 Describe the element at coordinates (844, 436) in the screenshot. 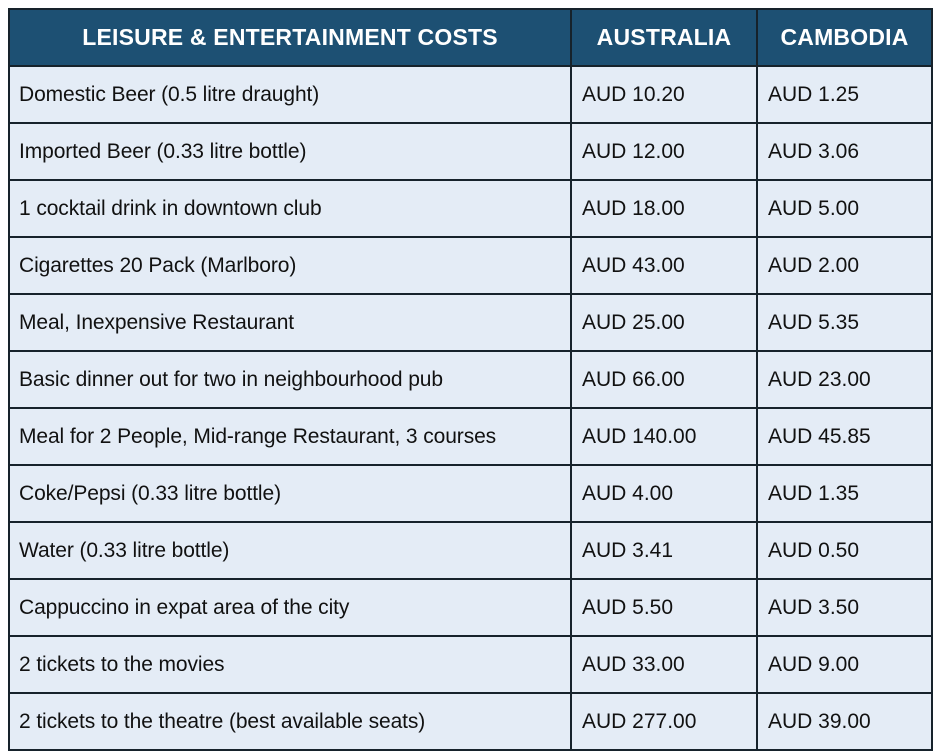

I see `cell-cambodia: AUD 45.85` at that location.